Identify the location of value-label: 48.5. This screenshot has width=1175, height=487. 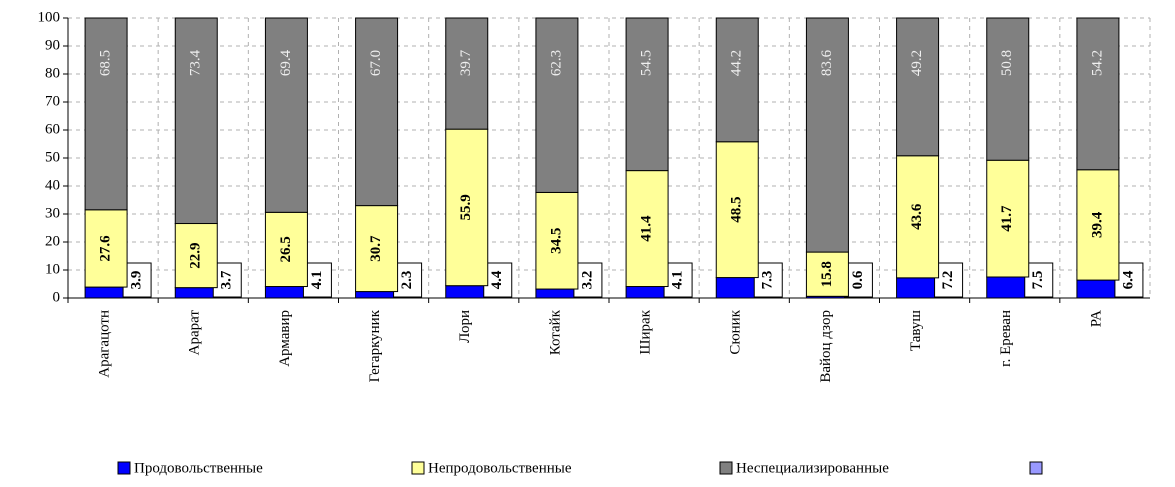
(737, 210).